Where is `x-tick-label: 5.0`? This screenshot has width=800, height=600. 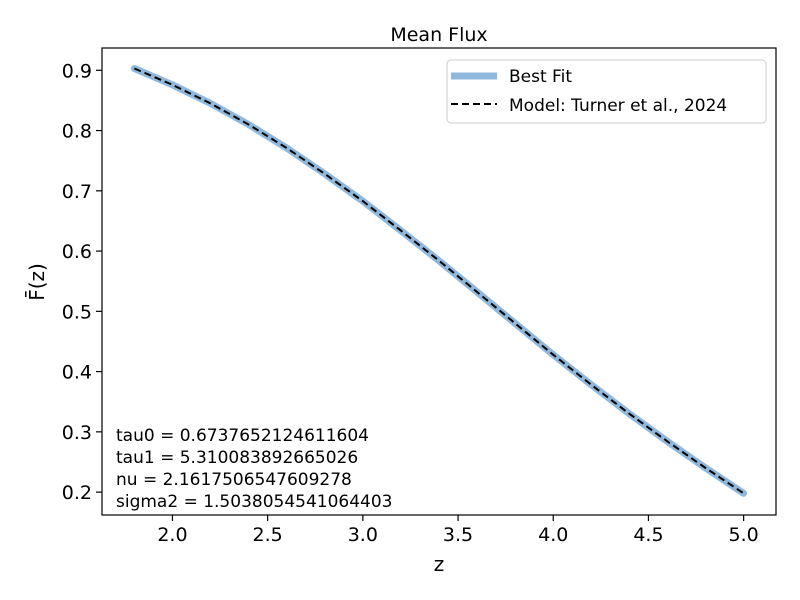
x-tick-label: 5.0 is located at coordinates (744, 535).